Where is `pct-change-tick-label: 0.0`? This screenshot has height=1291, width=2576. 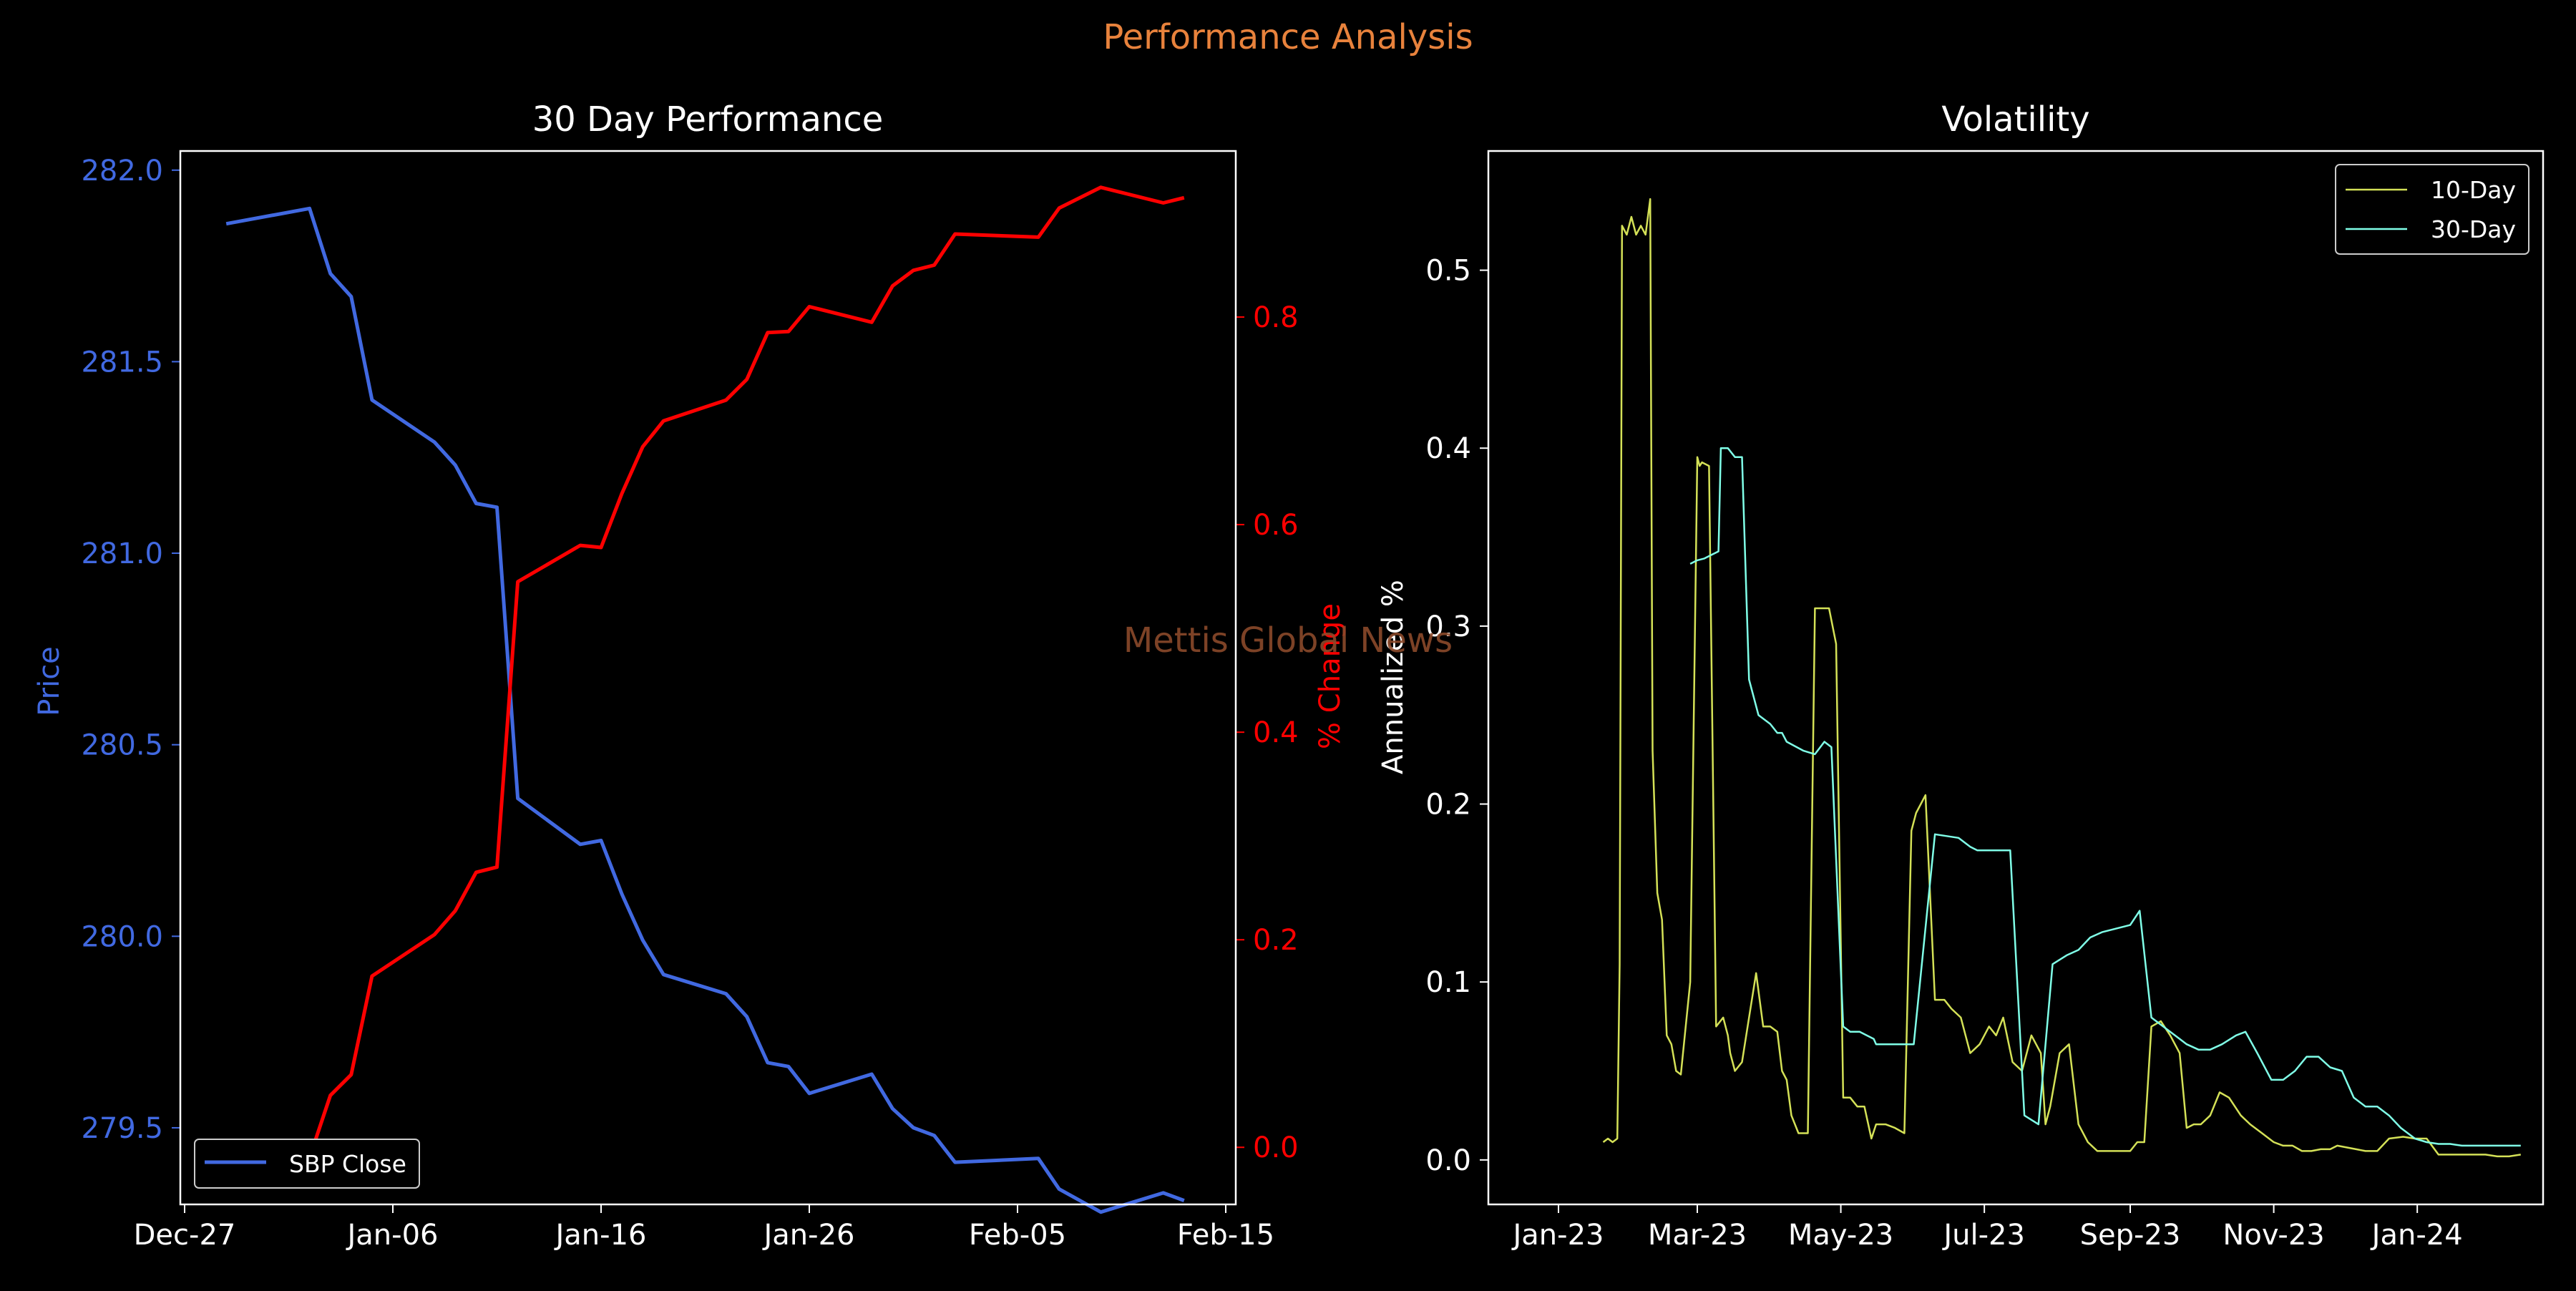
pct-change-tick-label: 0.0 is located at coordinates (1276, 1147).